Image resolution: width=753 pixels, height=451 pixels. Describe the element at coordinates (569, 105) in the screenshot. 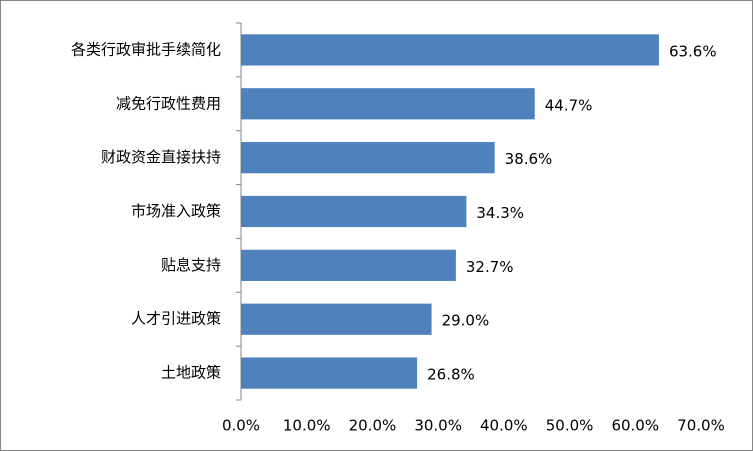

I see `value-label: 44.7%` at that location.